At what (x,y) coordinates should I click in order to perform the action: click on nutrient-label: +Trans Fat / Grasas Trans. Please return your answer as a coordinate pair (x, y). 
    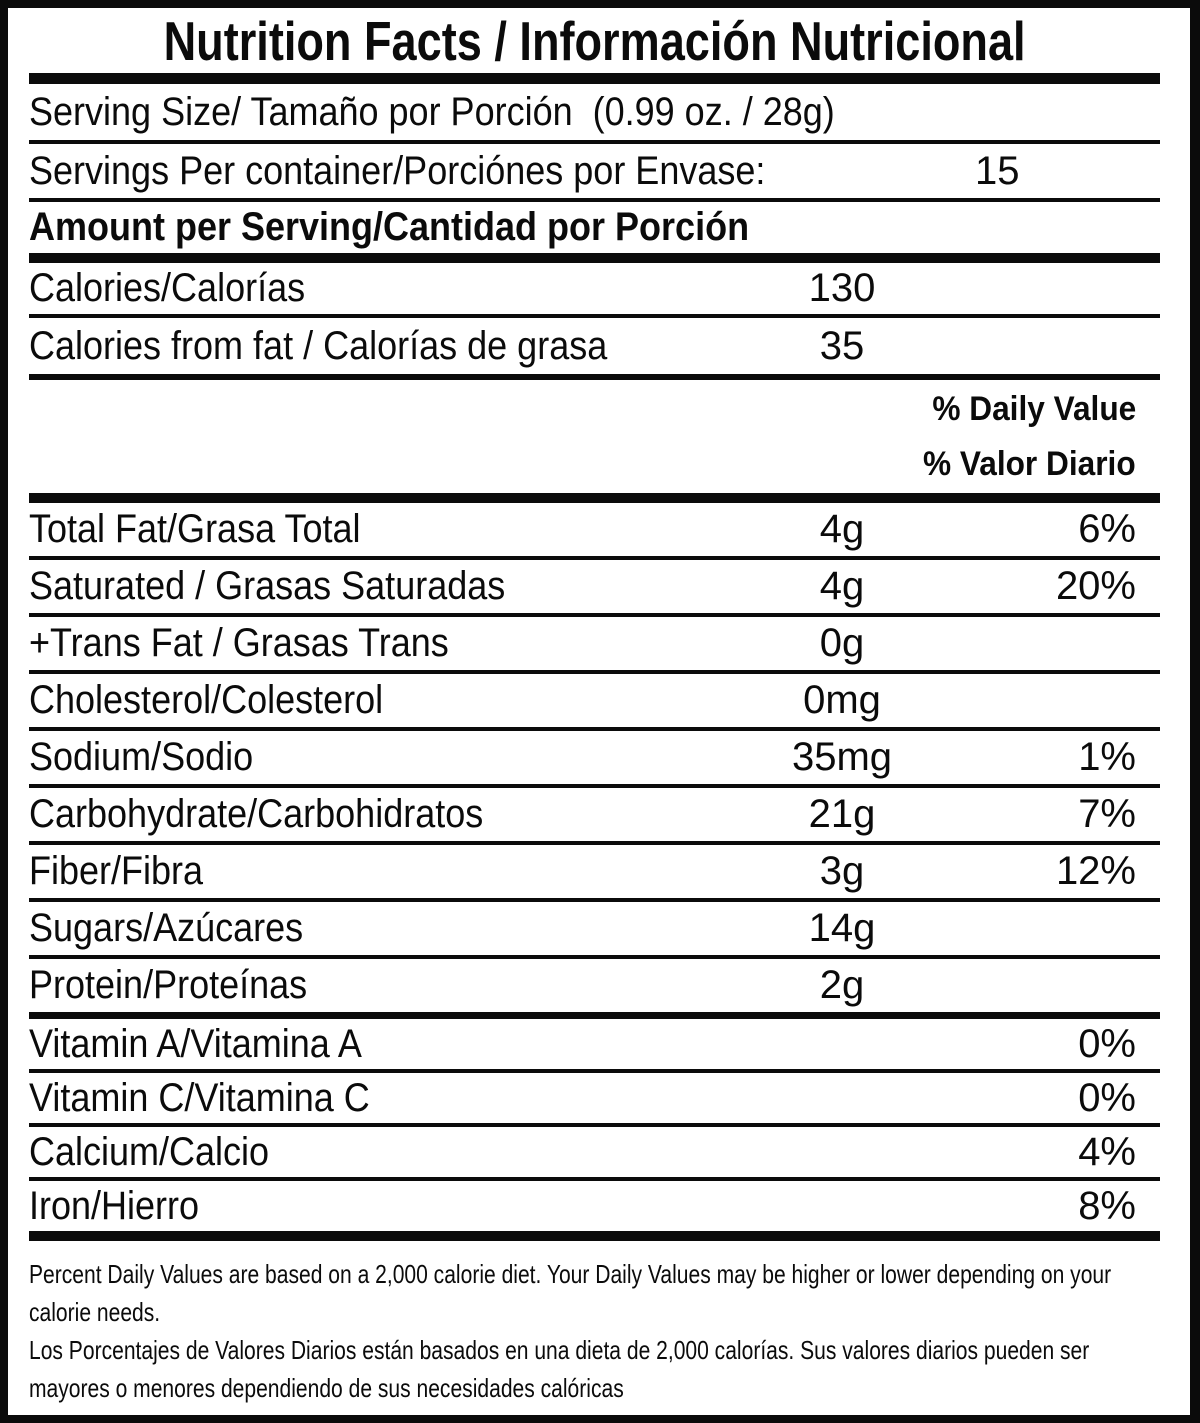
    Looking at the image, I should click on (239, 643).